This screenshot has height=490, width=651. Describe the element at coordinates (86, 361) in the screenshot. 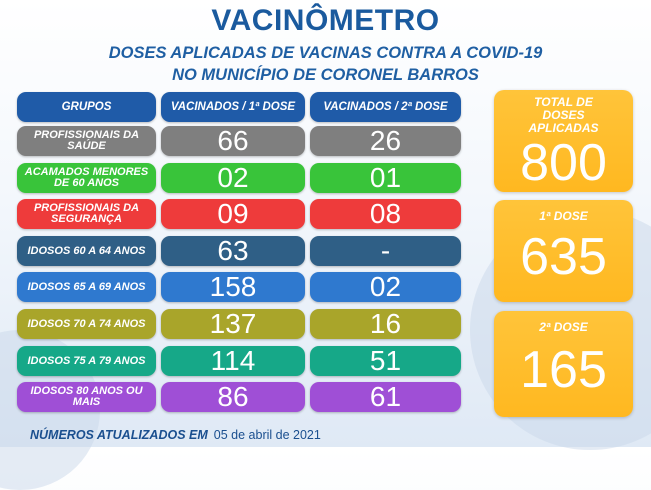

I see `row-group-label: IDOSOS 75 A 79 ANOS` at that location.